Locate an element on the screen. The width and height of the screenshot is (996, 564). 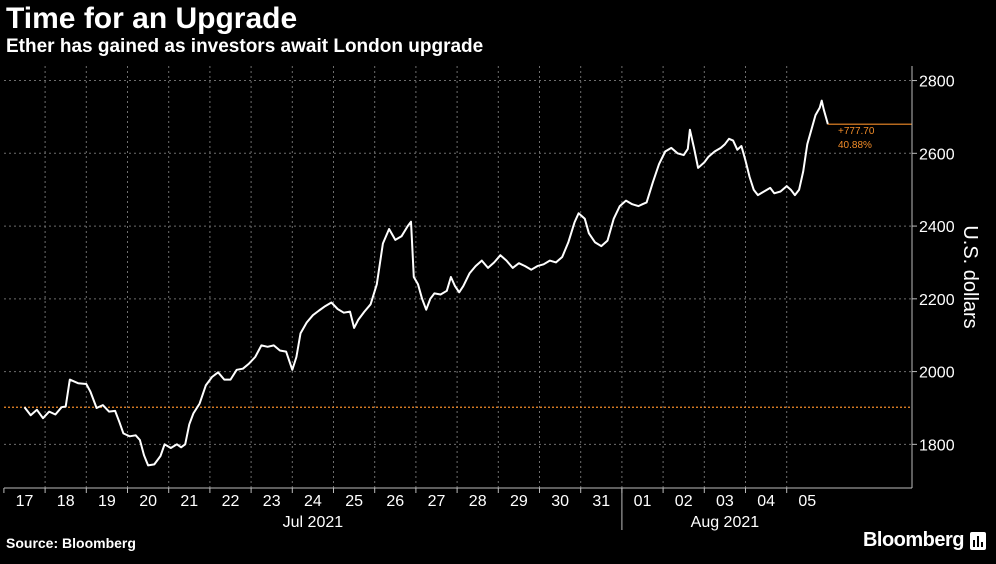
x-tick-label: 18 is located at coordinates (66, 501).